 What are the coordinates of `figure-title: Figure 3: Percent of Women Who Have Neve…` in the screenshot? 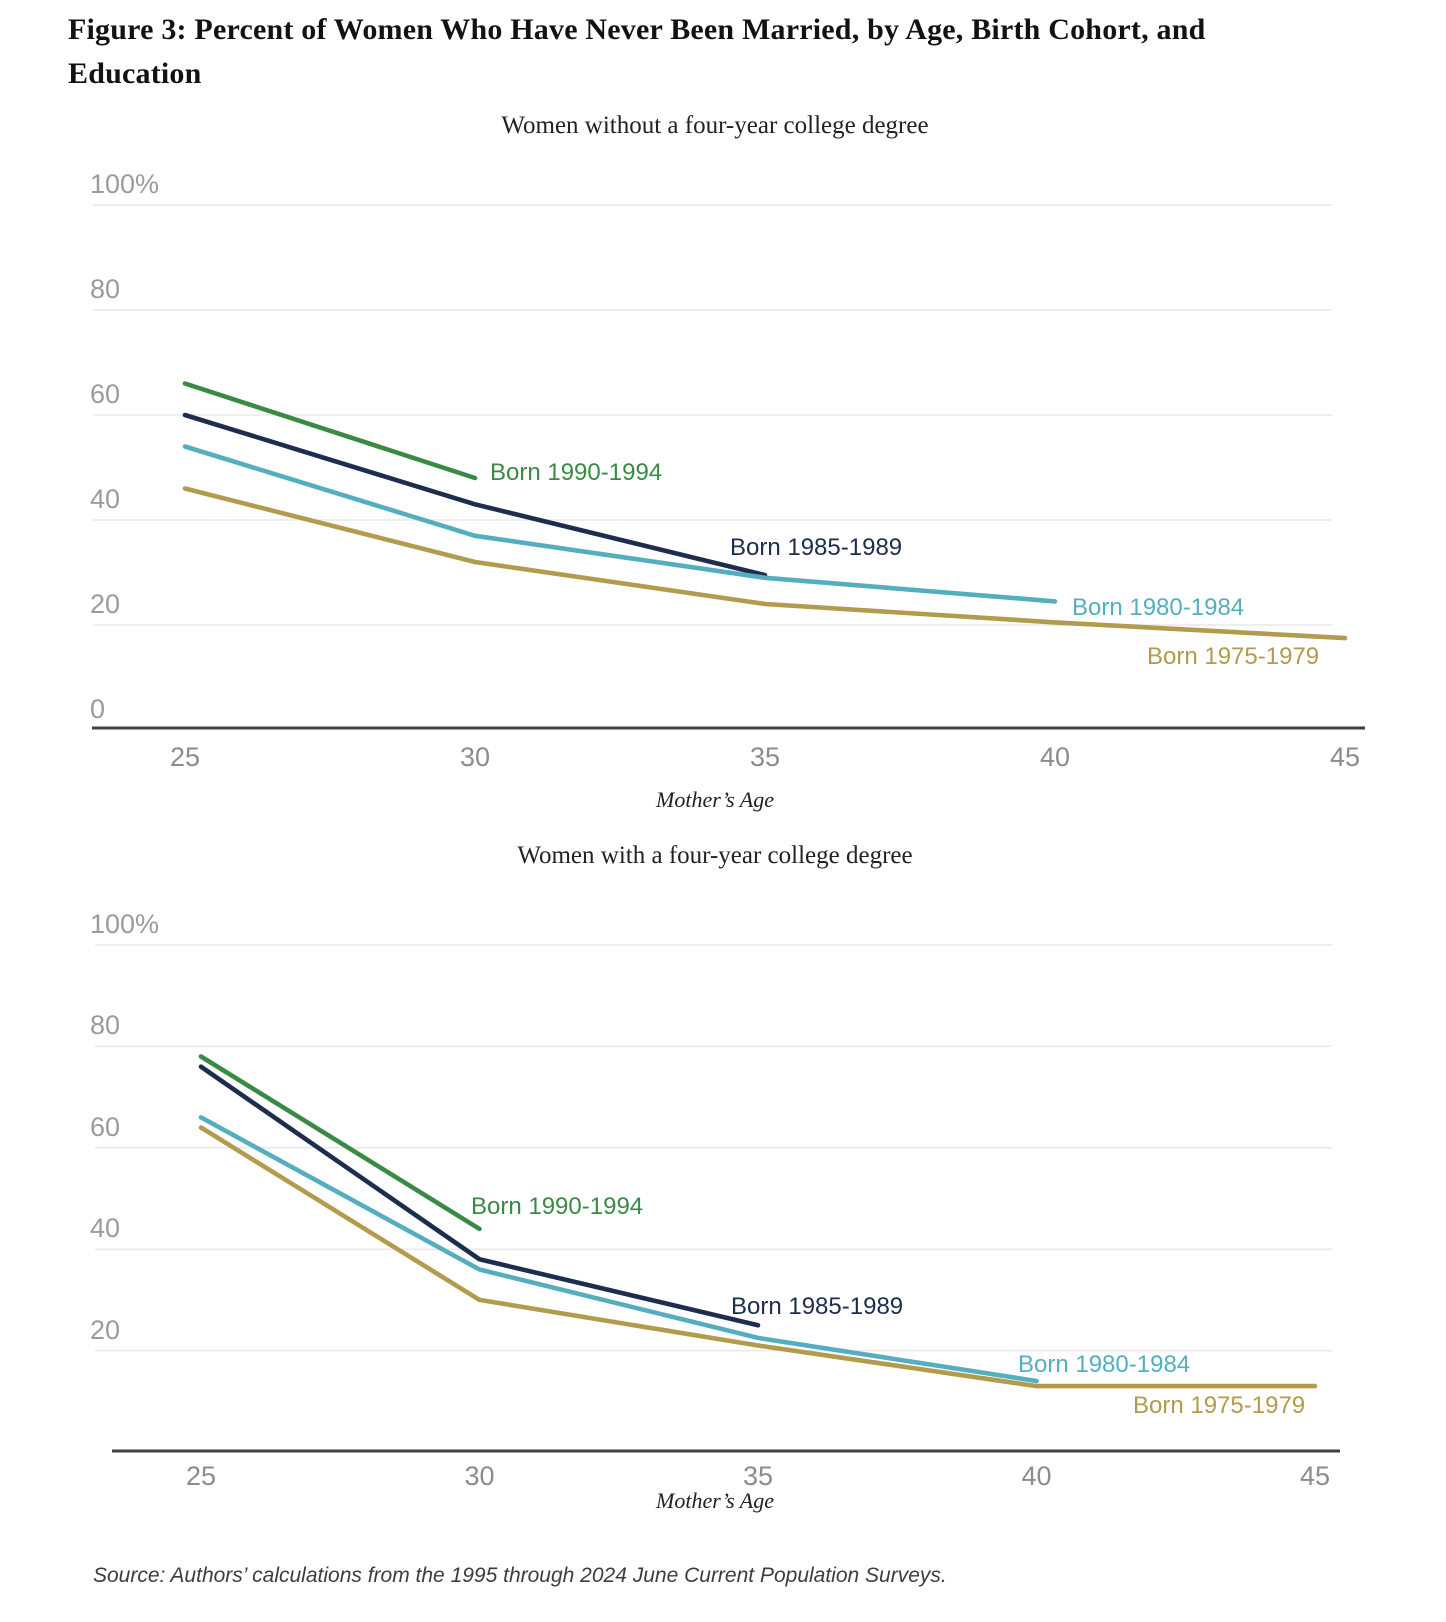 It's located at (637, 51).